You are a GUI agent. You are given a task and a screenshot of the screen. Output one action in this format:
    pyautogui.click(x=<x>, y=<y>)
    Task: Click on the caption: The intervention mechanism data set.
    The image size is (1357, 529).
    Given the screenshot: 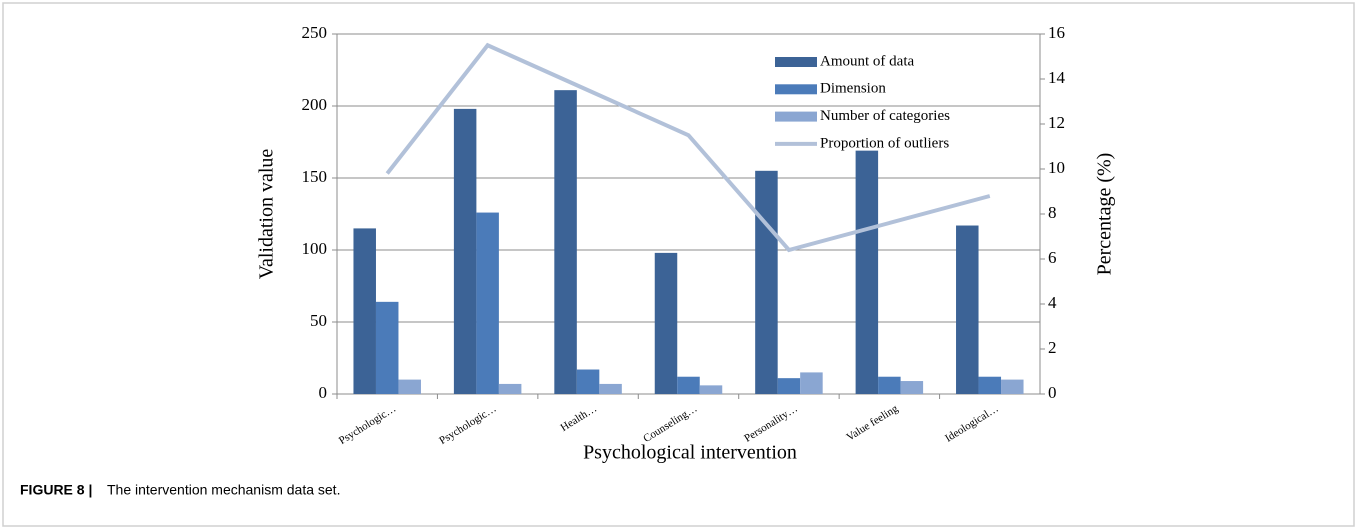 What is the action you would take?
    pyautogui.click(x=223, y=490)
    